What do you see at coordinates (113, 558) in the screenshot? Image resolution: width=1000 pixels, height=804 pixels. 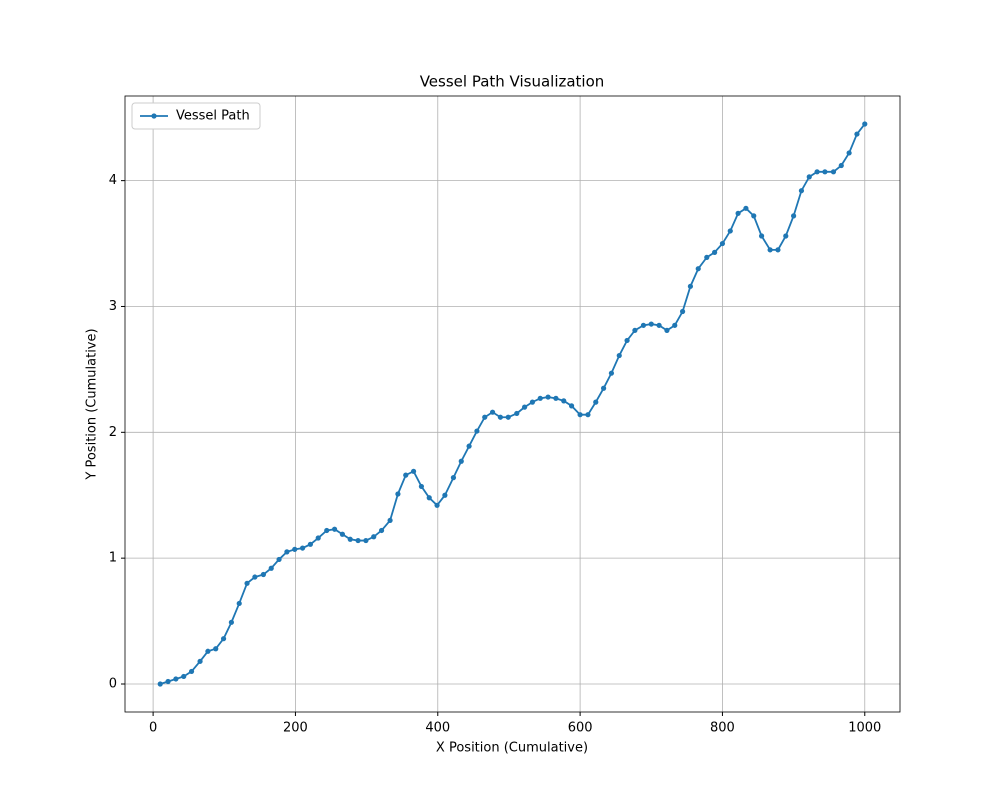 I see `y-tick-label: 1` at bounding box center [113, 558].